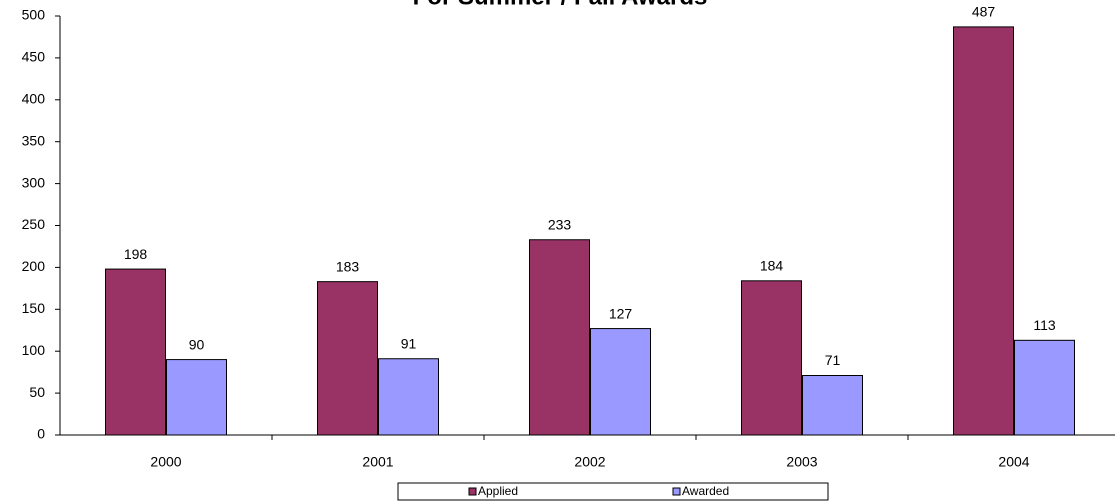 This screenshot has width=1115, height=501. Describe the element at coordinates (377, 462) in the screenshot. I see `x-tick-label: 2001` at that location.